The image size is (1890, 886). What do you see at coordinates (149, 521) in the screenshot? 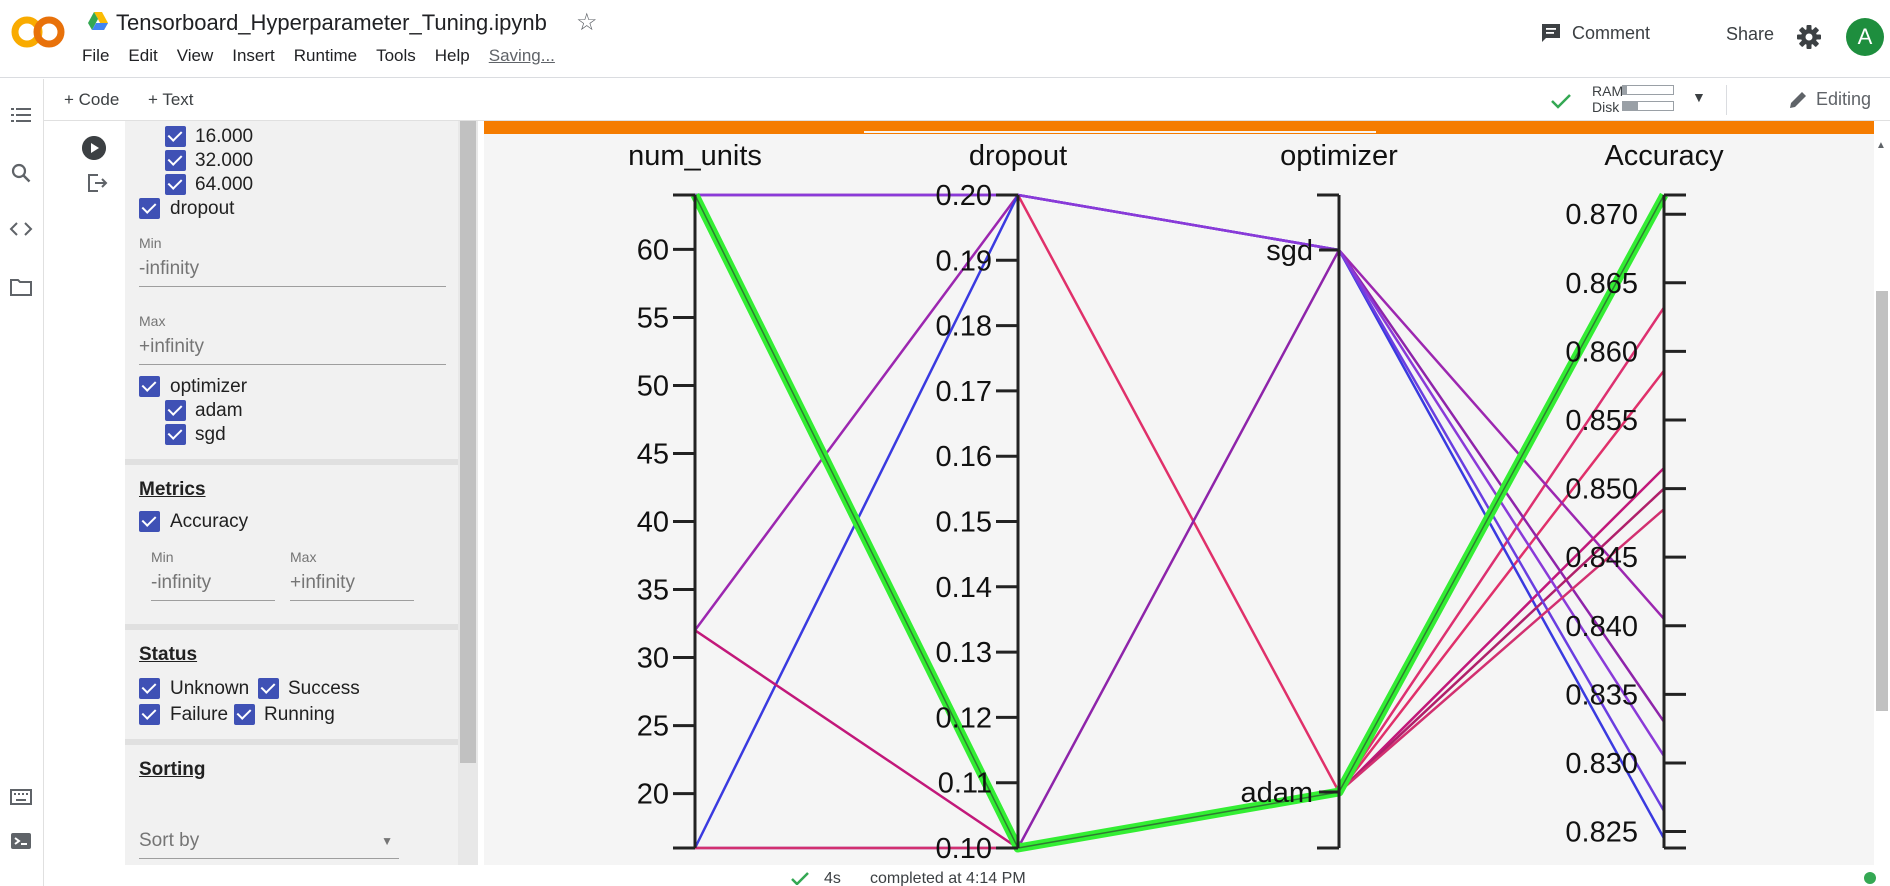
I see `accuracy-checkbox` at bounding box center [149, 521].